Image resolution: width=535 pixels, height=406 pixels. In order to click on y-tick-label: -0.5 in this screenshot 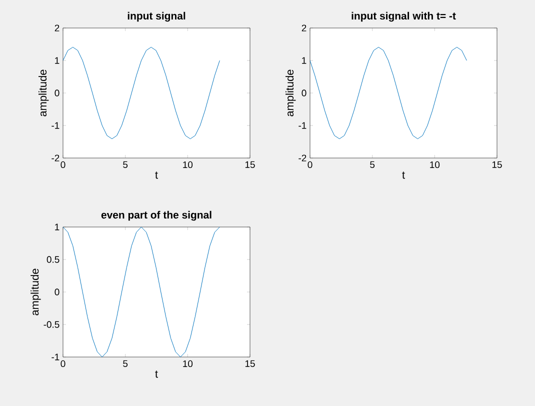, I will do `click(52, 324)`.